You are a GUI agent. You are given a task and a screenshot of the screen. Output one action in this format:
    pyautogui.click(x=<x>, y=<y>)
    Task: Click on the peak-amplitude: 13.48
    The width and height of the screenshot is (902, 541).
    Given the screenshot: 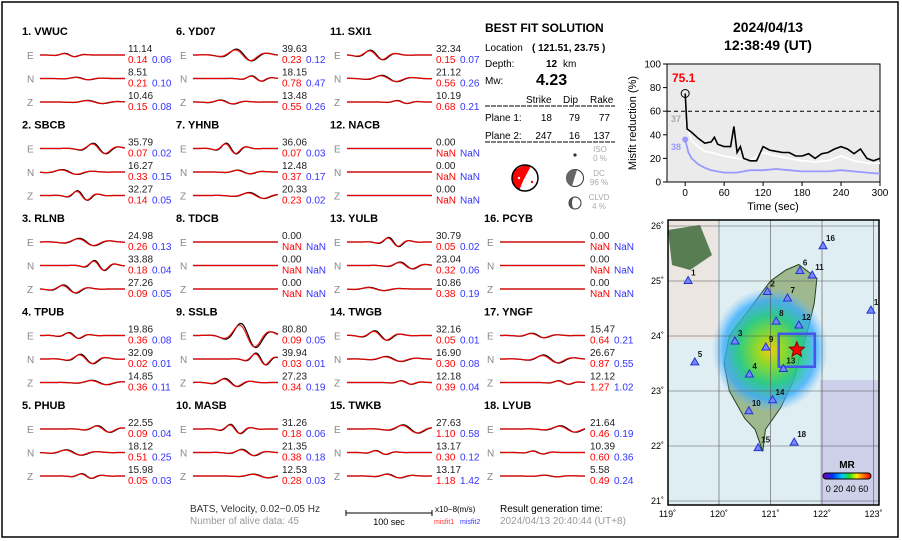 What is the action you would take?
    pyautogui.click(x=294, y=96)
    